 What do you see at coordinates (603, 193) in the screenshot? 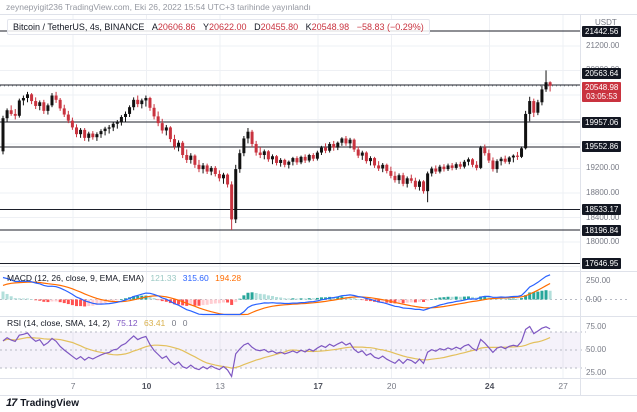
I see `price-axis-tick: 18800.00` at bounding box center [603, 193].